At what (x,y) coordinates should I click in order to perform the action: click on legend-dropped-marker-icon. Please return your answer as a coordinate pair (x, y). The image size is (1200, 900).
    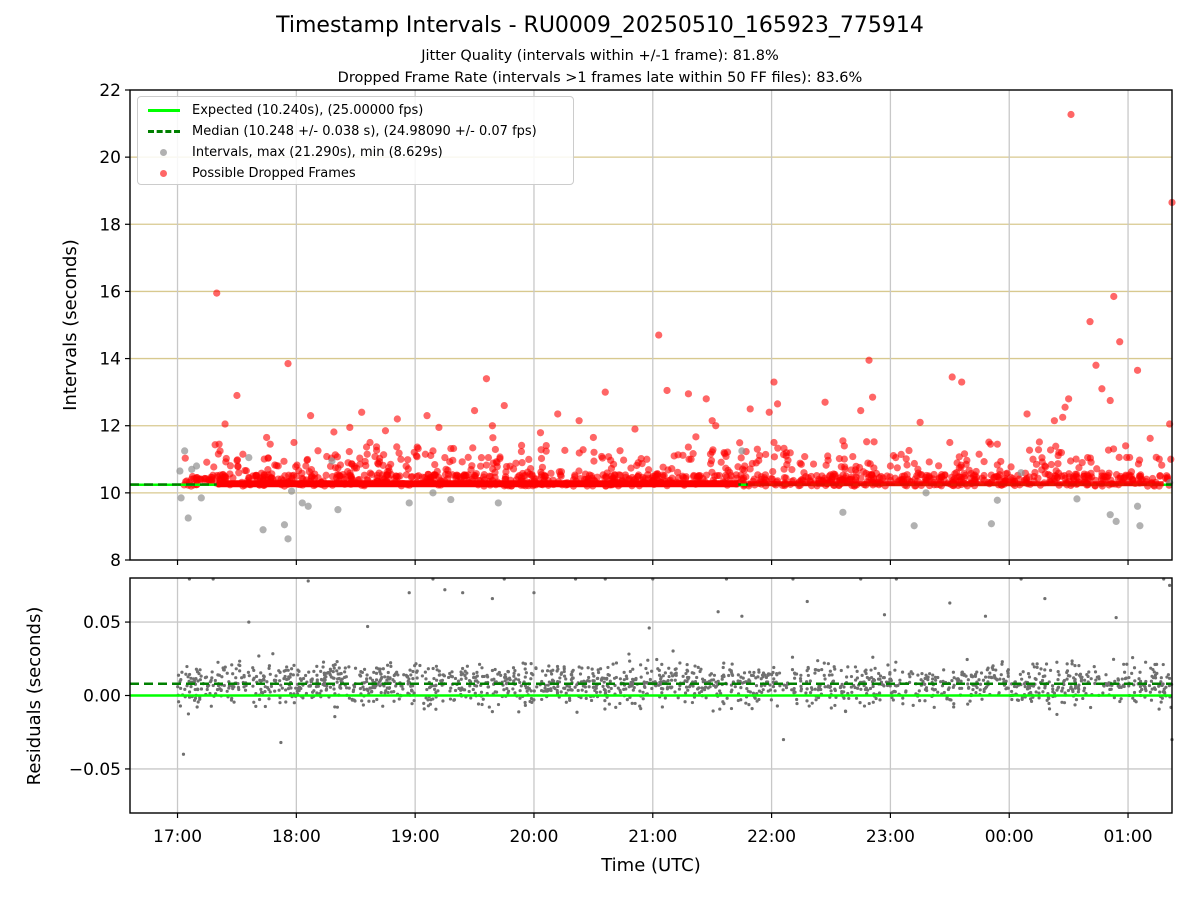
    Looking at the image, I should click on (163, 173).